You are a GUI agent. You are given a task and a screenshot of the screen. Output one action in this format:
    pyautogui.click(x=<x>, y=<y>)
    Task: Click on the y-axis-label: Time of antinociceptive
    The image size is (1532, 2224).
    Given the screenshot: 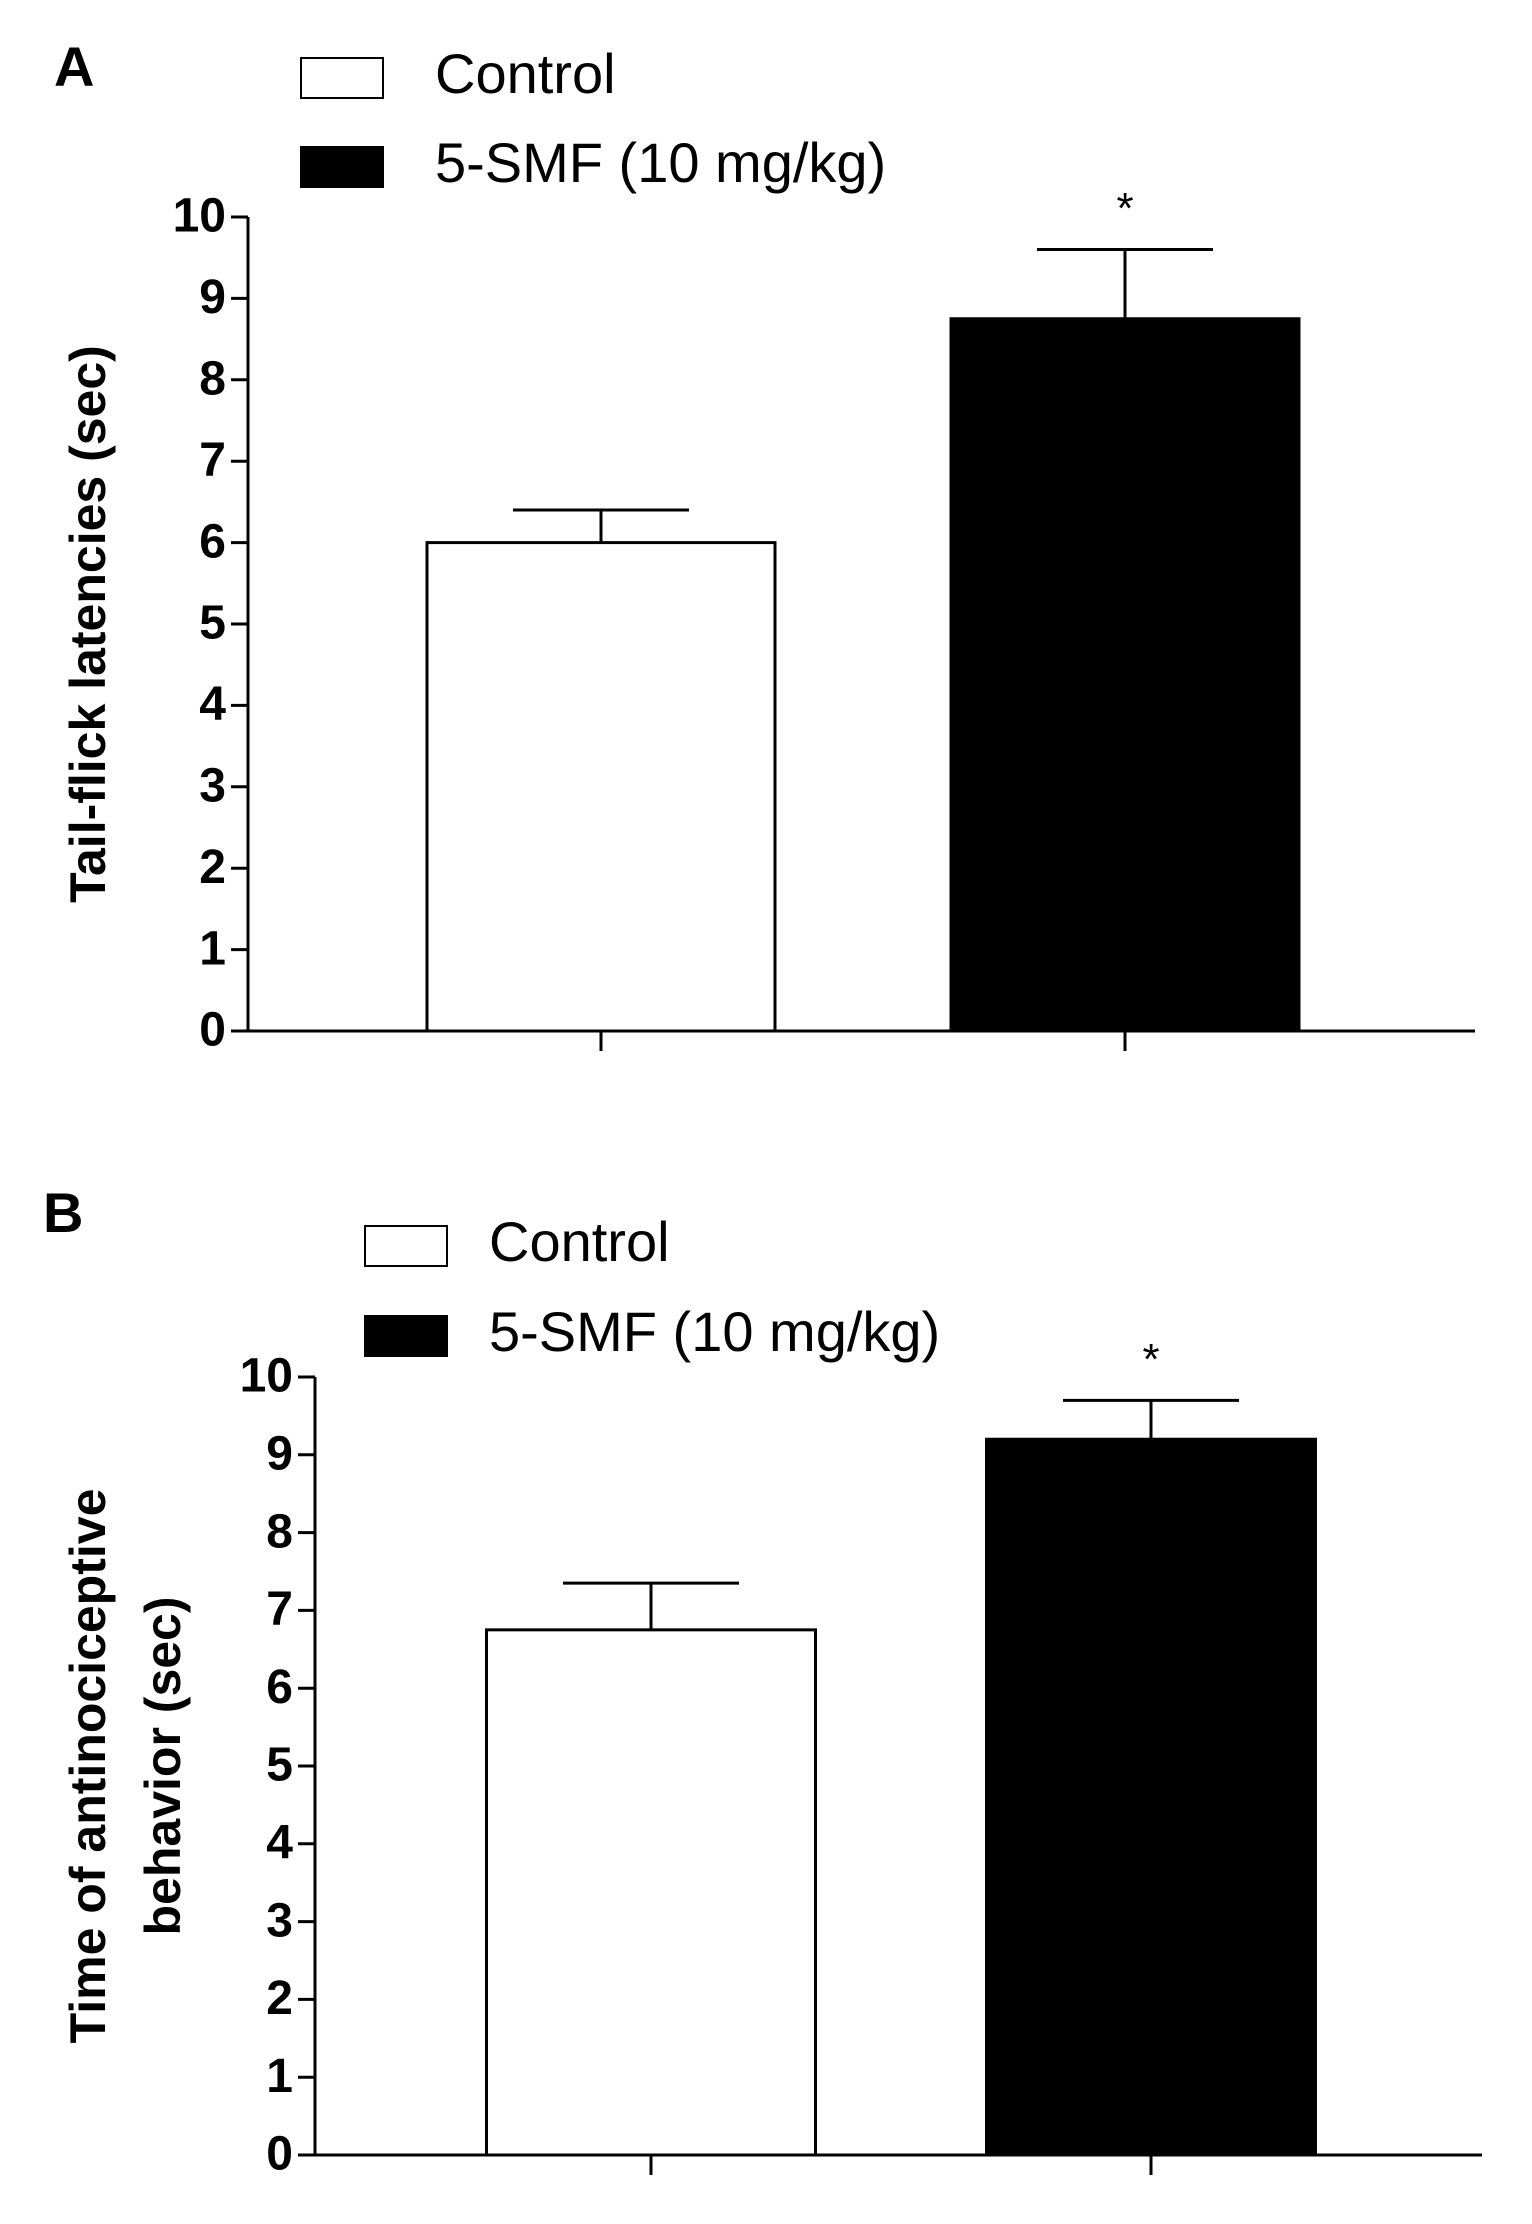 What is the action you would take?
    pyautogui.click(x=88, y=1766)
    